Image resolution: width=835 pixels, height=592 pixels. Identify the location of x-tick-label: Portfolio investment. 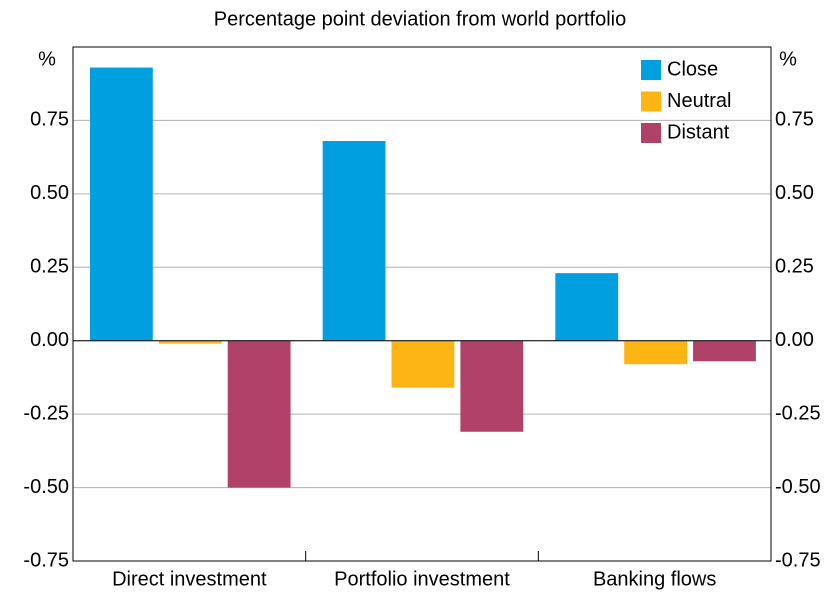
(422, 579).